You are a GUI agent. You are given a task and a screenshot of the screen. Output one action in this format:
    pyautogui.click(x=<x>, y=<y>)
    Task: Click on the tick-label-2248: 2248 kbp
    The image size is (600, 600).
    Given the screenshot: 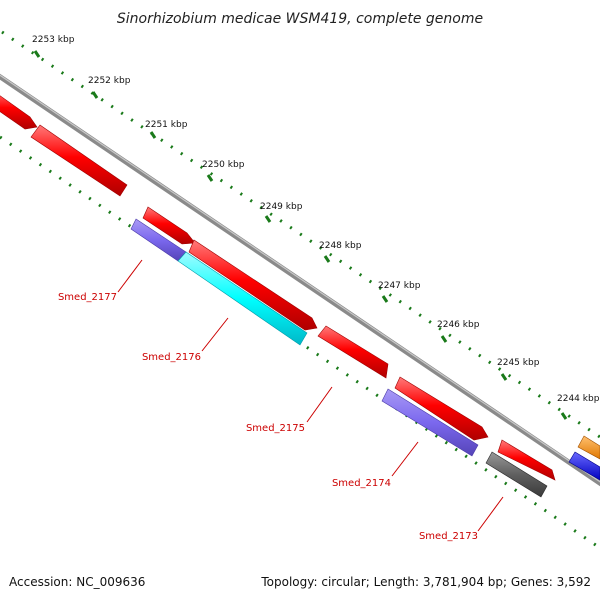 What is the action you would take?
    pyautogui.click(x=340, y=246)
    